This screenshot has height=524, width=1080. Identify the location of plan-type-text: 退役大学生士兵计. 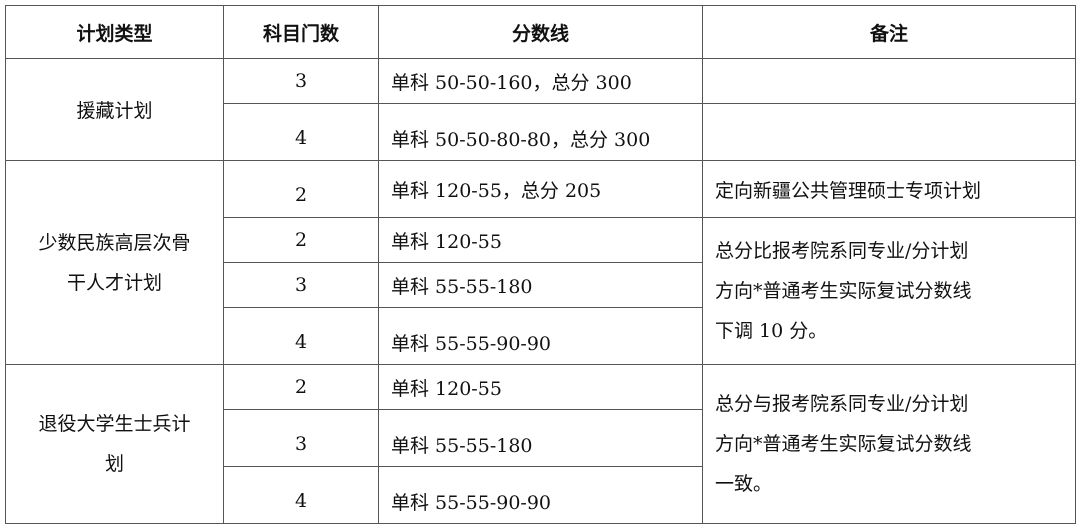
(114, 424).